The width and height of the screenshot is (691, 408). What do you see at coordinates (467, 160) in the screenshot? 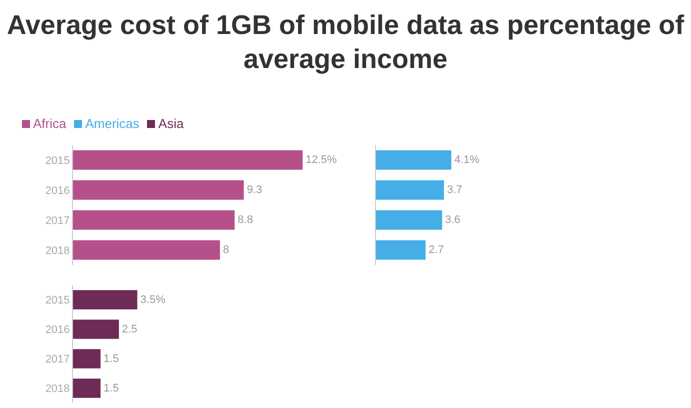
I see `data-label: 4.1%` at bounding box center [467, 160].